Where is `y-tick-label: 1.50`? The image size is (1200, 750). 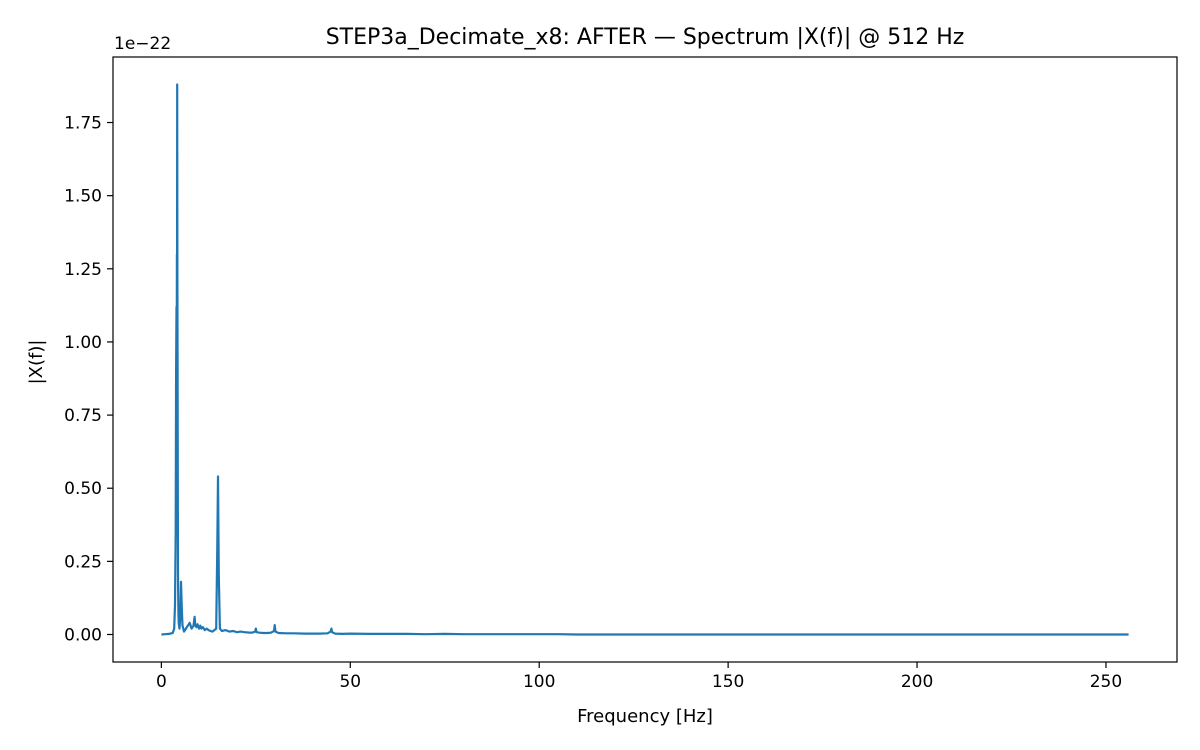 y-tick-label: 1.50 is located at coordinates (83, 197).